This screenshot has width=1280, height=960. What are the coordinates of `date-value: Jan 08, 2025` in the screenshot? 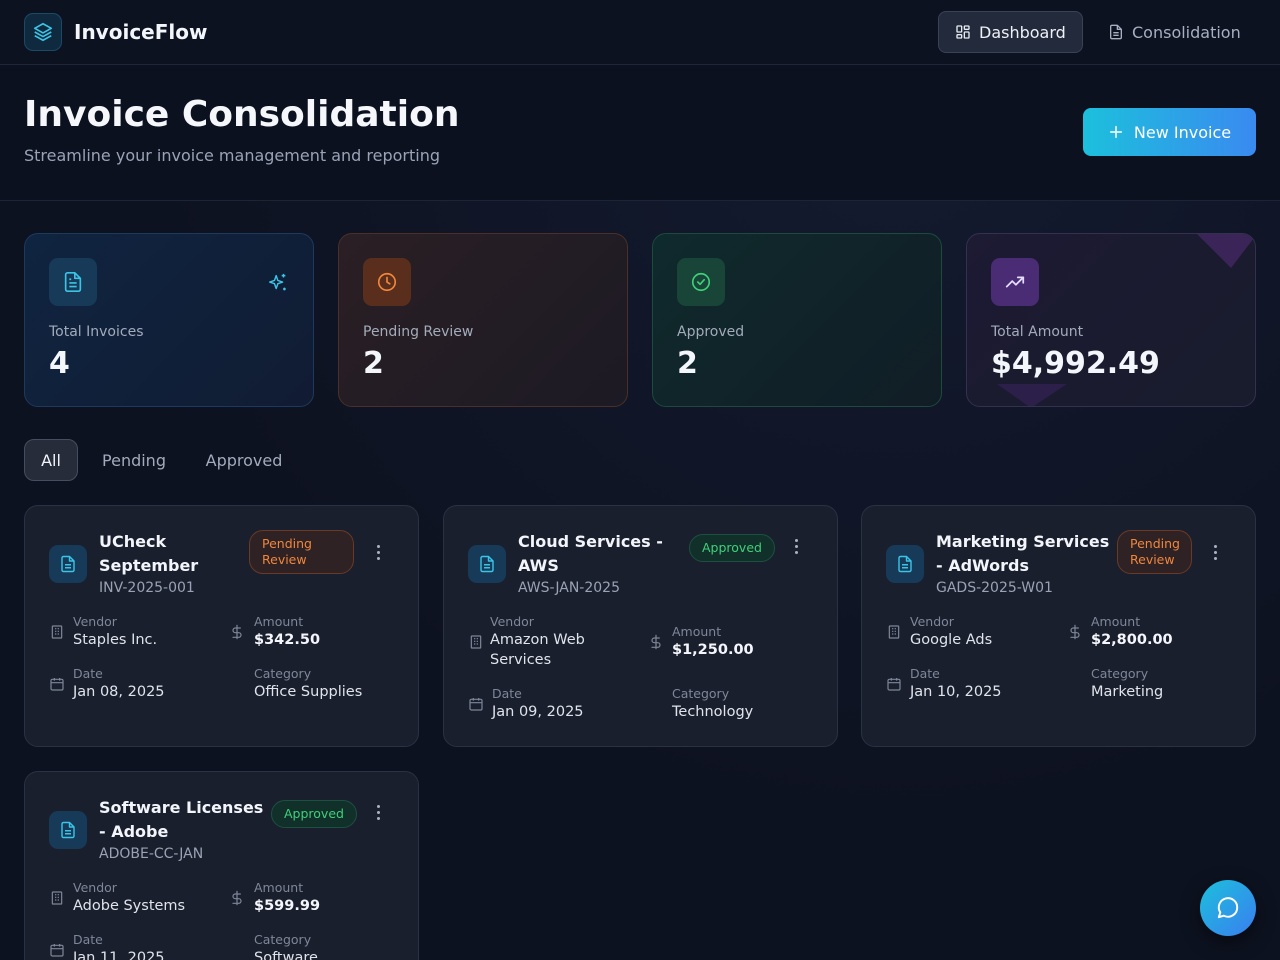 It's located at (119, 692).